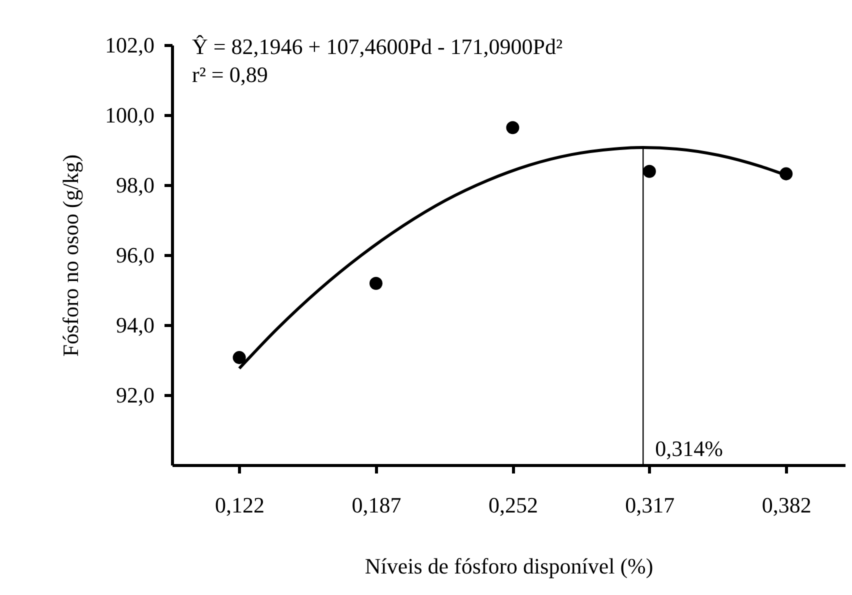  What do you see at coordinates (70, 255) in the screenshot?
I see `y-axis-title: Fósforo no osoo (g/kg)` at bounding box center [70, 255].